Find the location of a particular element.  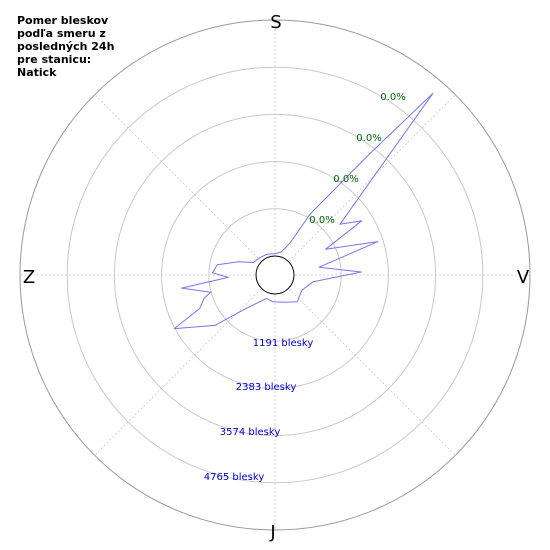

percent-label-1: 0.0% is located at coordinates (321, 220).